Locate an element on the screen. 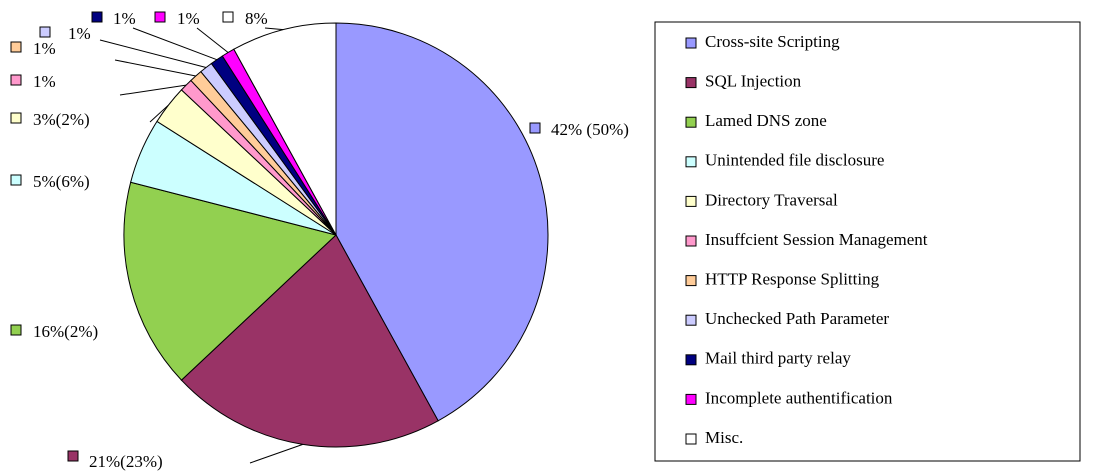 This screenshot has height=473, width=1099. legend-label: Insuffcient Session Management is located at coordinates (816, 239).